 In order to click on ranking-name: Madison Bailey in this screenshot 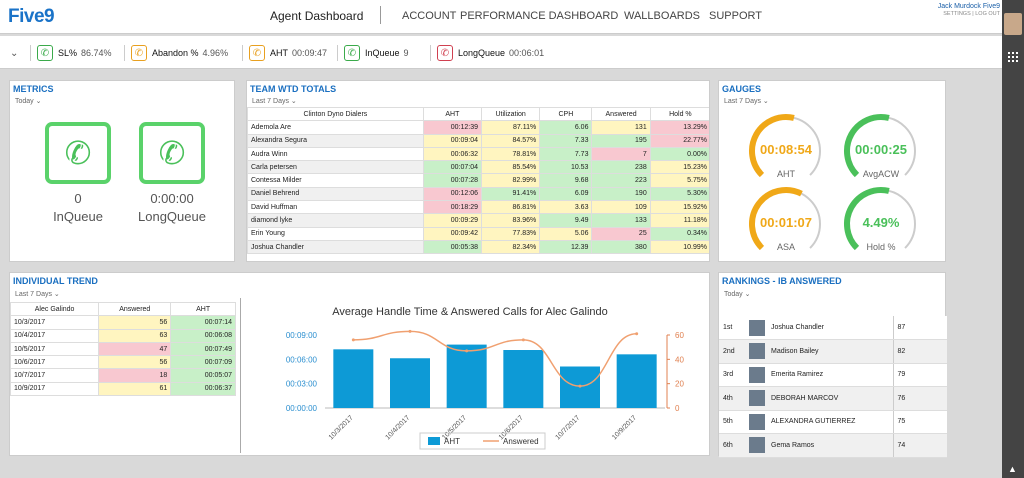, I will do `click(830, 351)`.